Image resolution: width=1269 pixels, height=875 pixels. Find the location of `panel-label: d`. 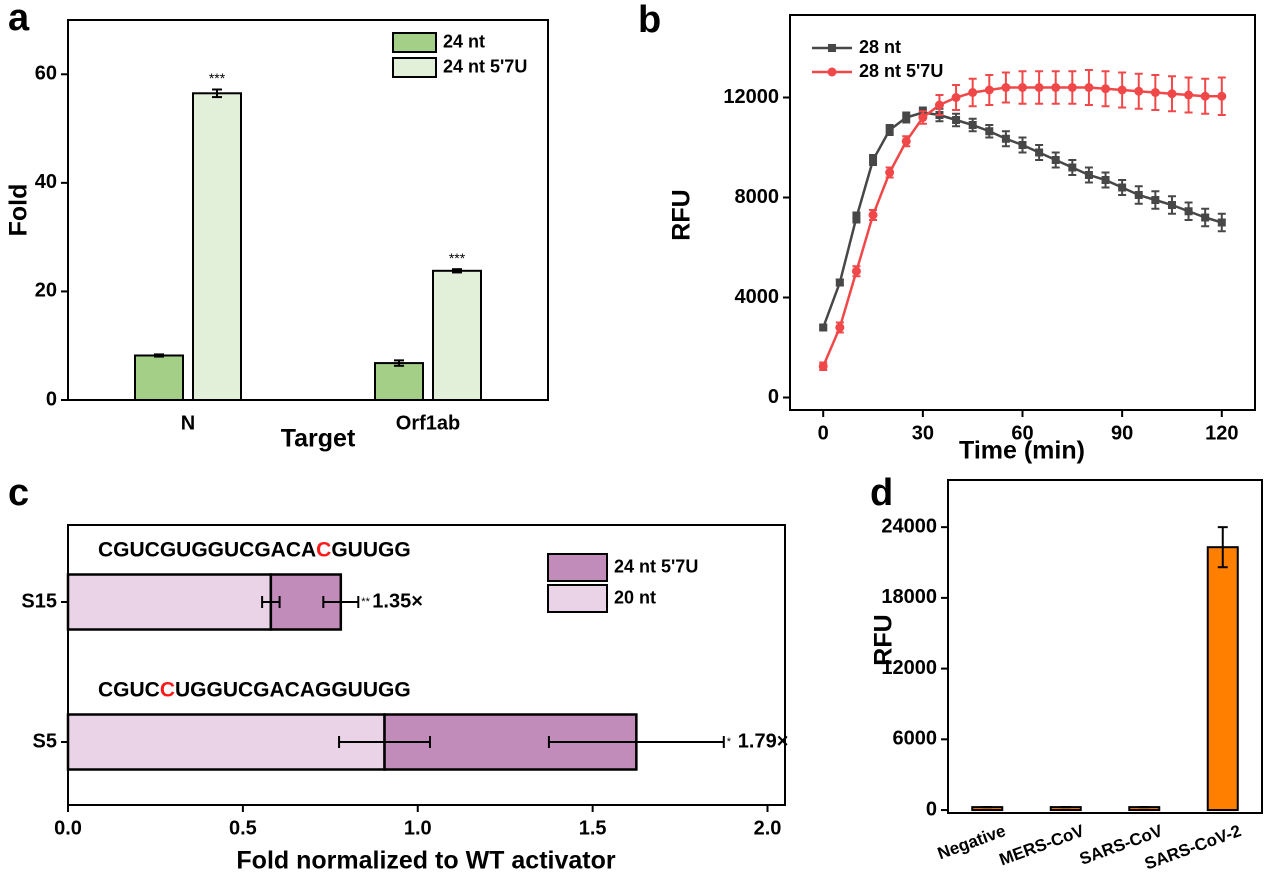

panel-label: d is located at coordinates (881, 493).